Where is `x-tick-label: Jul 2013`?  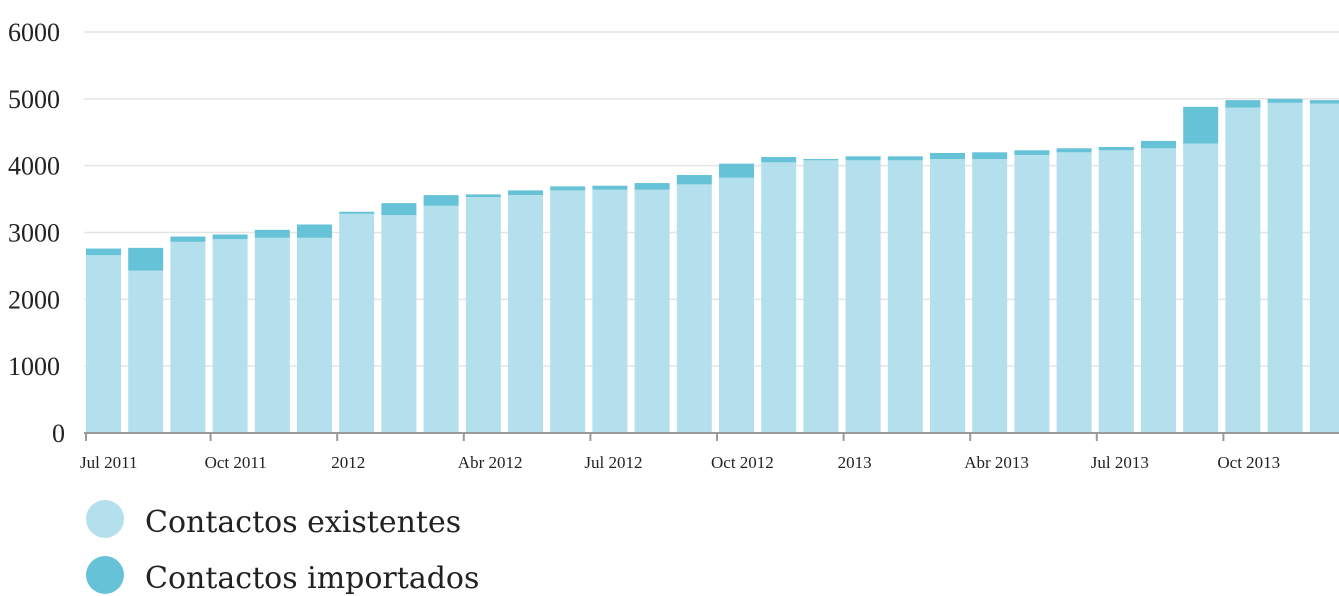 x-tick-label: Jul 2013 is located at coordinates (1120, 462).